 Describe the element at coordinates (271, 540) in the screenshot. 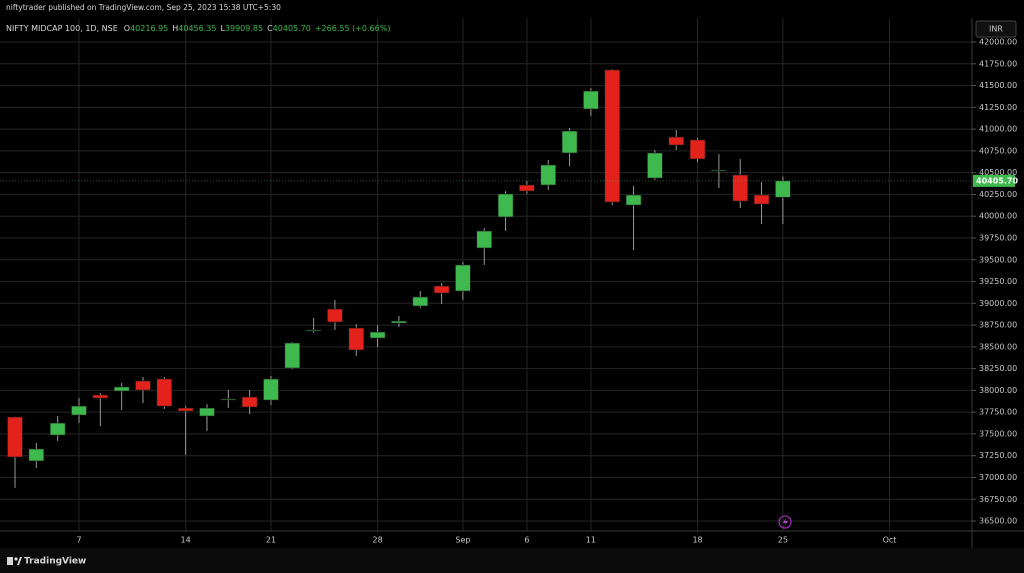

I see `x-tick-label: 21` at that location.